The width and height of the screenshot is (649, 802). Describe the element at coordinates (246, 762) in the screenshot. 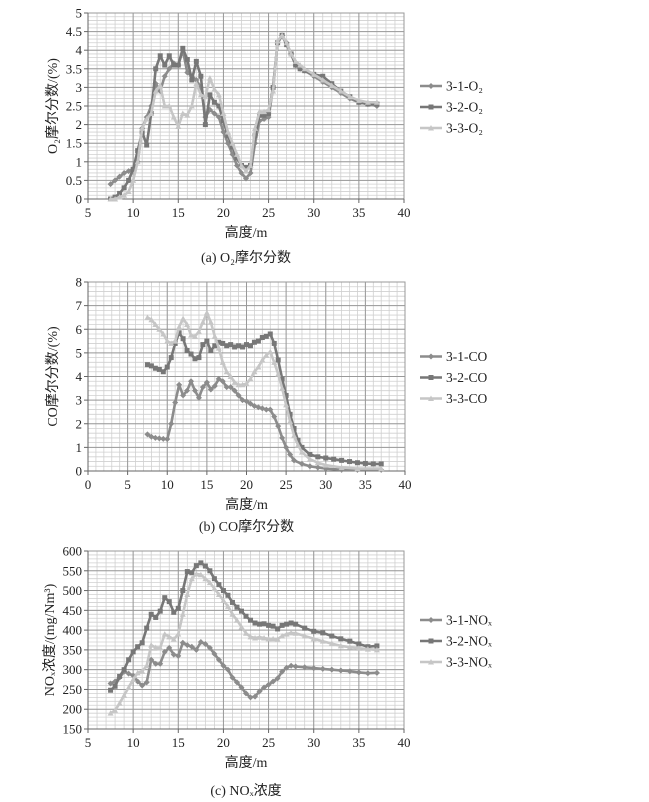

I see `x-axis-label: 高度/m` at that location.